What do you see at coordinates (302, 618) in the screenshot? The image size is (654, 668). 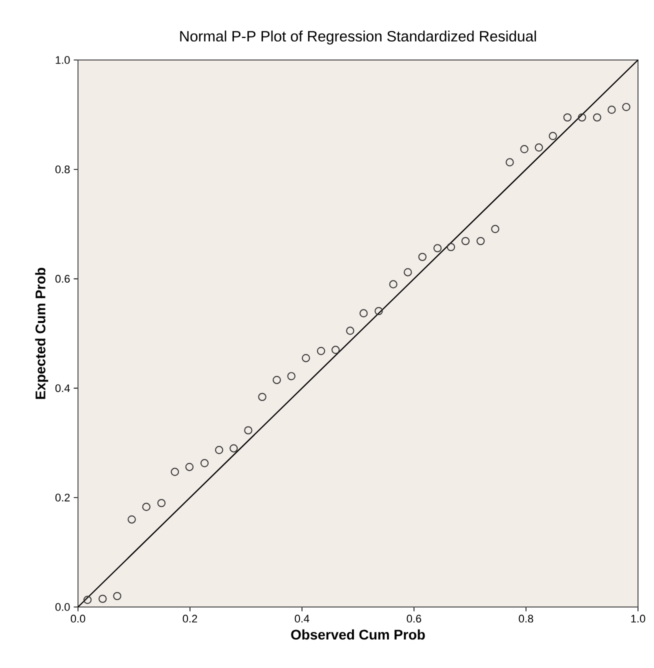 I see `x-tick-label: 0.4` at bounding box center [302, 618].